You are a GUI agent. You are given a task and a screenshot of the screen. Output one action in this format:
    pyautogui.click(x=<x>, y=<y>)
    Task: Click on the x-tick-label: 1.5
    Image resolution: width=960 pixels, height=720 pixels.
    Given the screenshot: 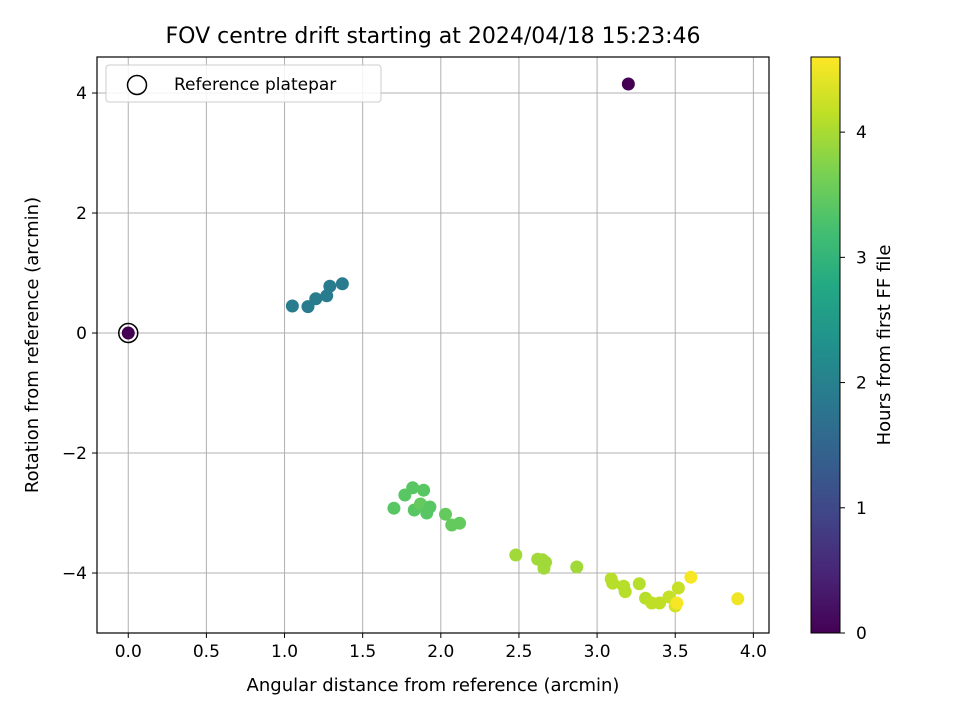 What is the action you would take?
    pyautogui.click(x=362, y=652)
    